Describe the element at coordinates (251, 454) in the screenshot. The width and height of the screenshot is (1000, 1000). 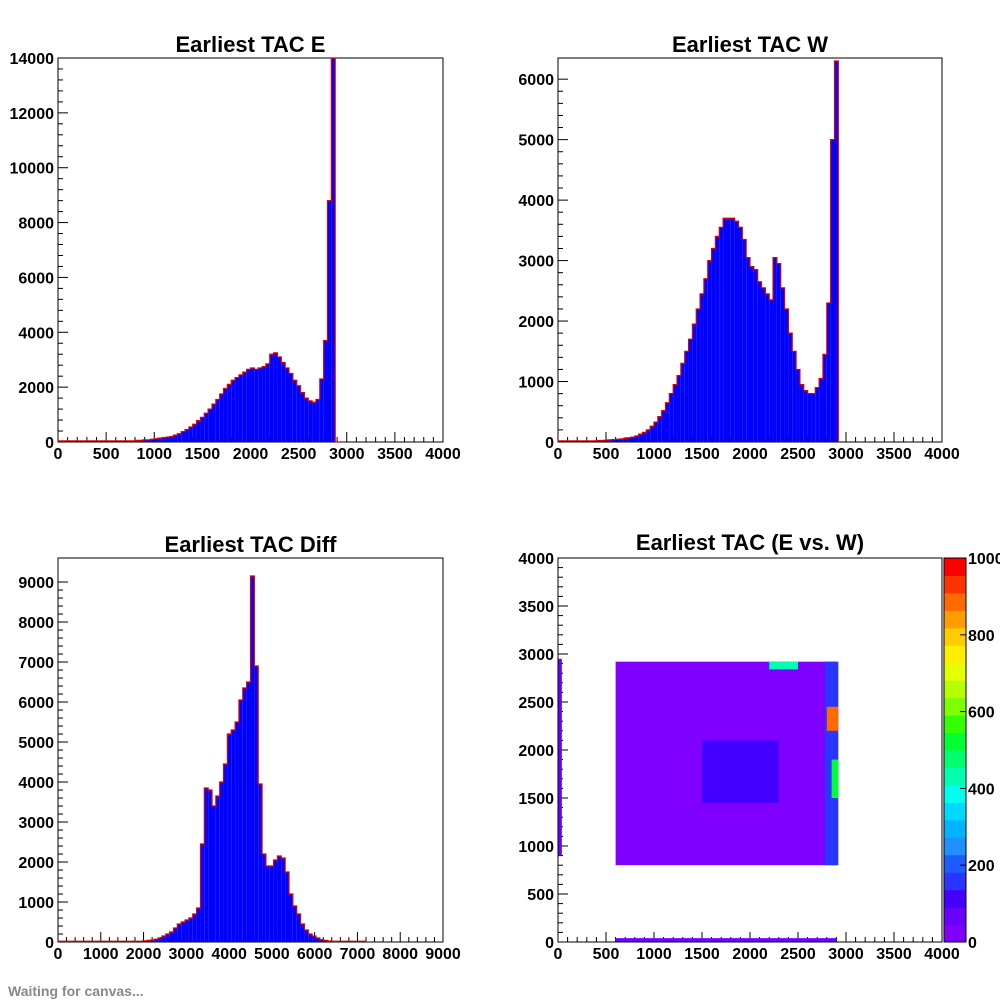
I see `x-tick-label: 2000` at that location.